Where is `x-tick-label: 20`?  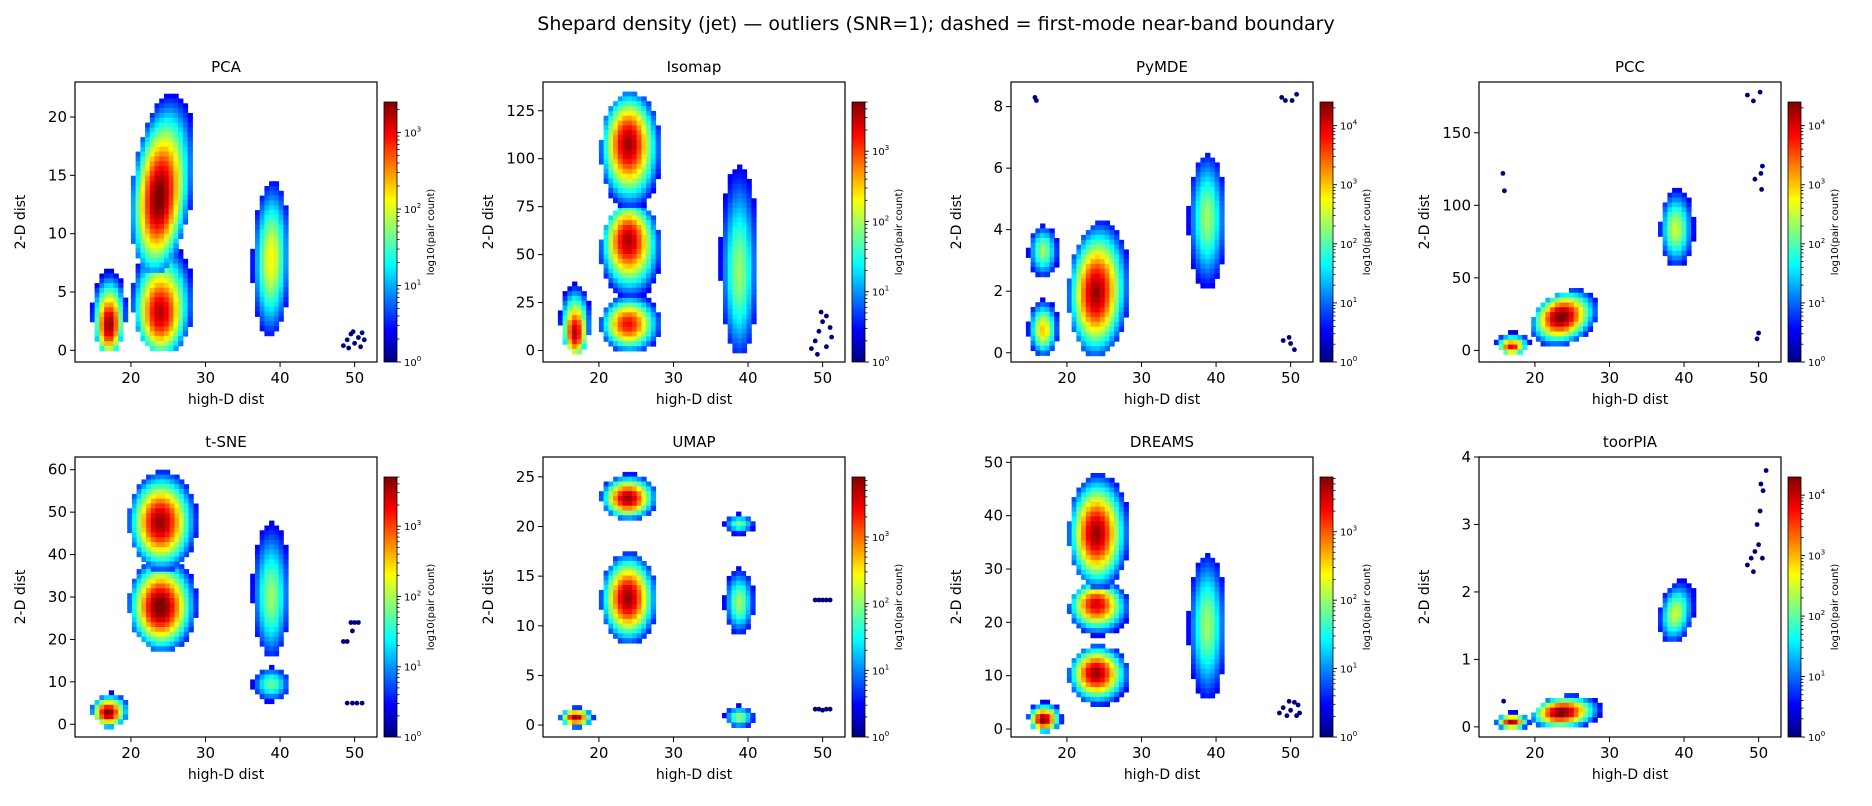 x-tick-label: 20 is located at coordinates (1534, 378).